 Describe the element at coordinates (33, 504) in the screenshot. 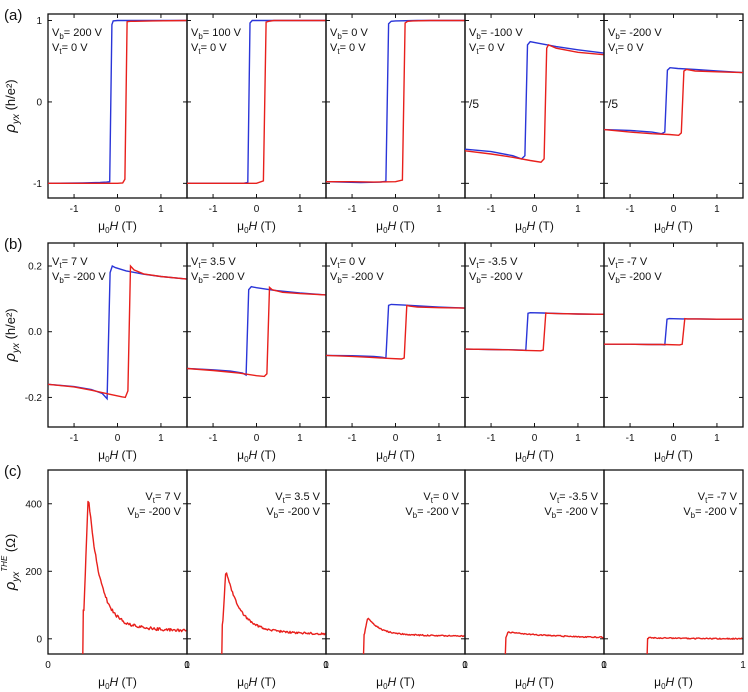

I see `y-tick-label: 400` at that location.